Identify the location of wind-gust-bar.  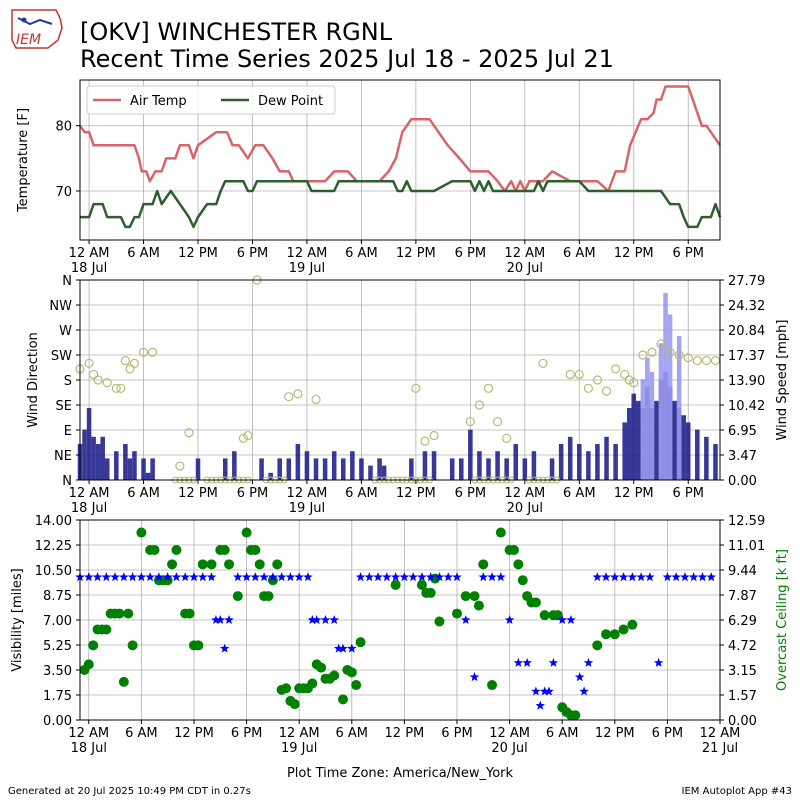
(670, 397).